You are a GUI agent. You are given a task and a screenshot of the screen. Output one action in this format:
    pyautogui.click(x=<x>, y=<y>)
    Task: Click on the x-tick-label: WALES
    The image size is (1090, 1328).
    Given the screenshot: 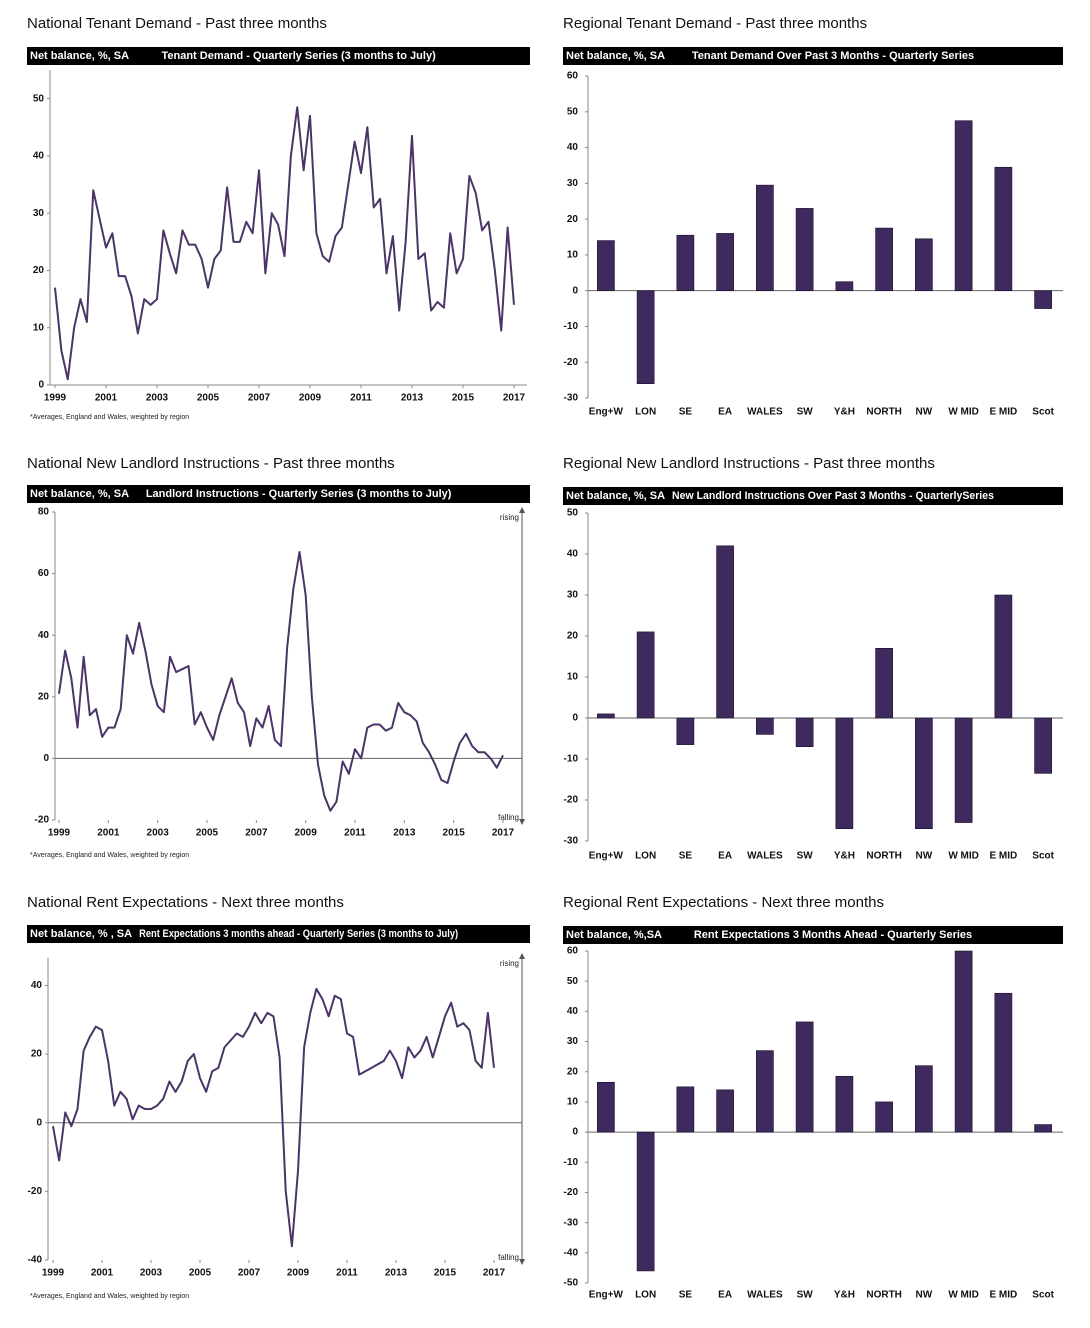 What is the action you would take?
    pyautogui.click(x=765, y=412)
    